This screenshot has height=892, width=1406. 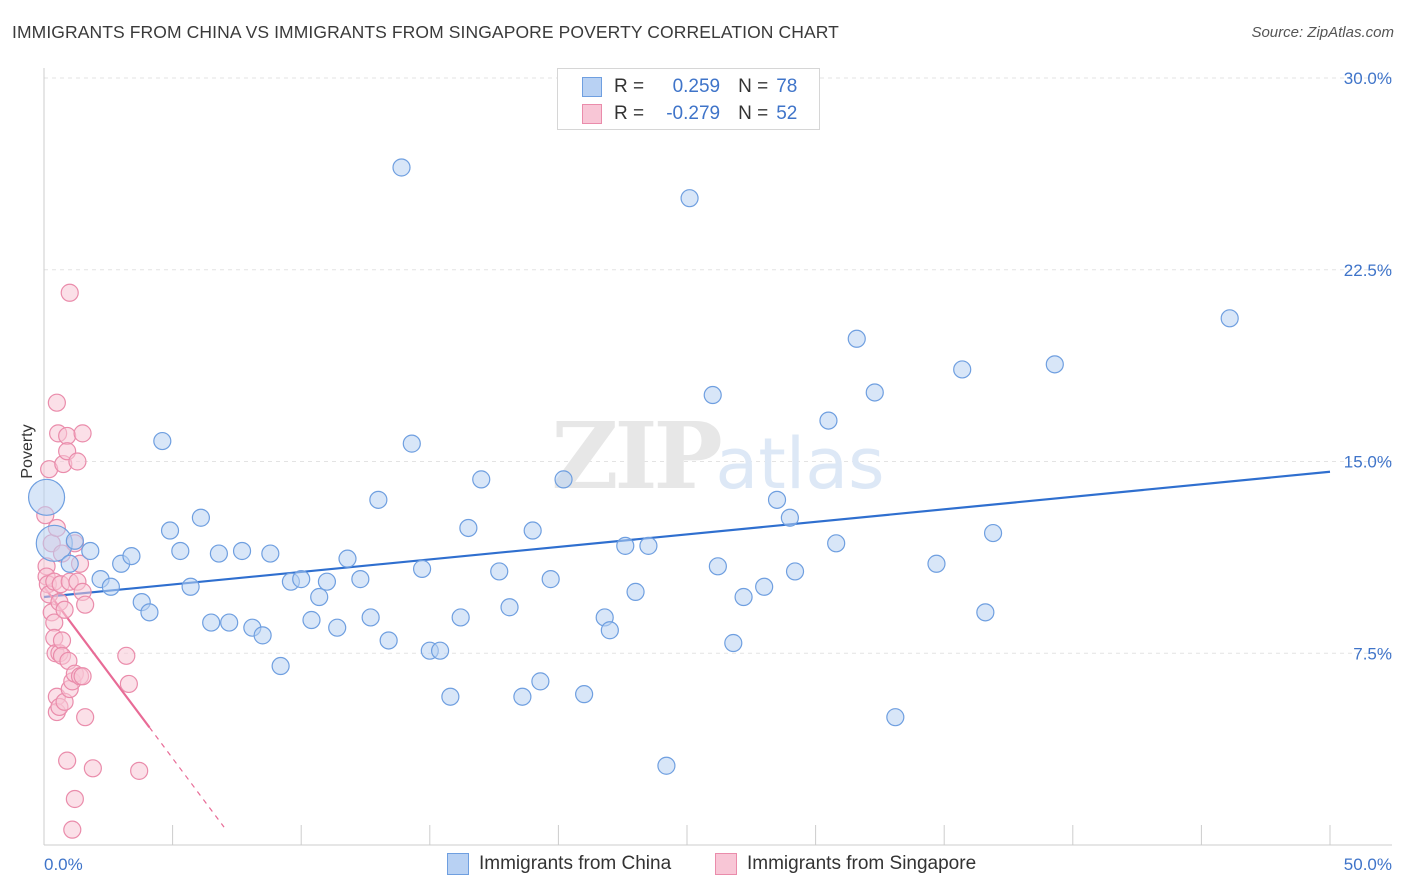 I want to click on y-axis-title: Poverty, so click(x=27, y=451).